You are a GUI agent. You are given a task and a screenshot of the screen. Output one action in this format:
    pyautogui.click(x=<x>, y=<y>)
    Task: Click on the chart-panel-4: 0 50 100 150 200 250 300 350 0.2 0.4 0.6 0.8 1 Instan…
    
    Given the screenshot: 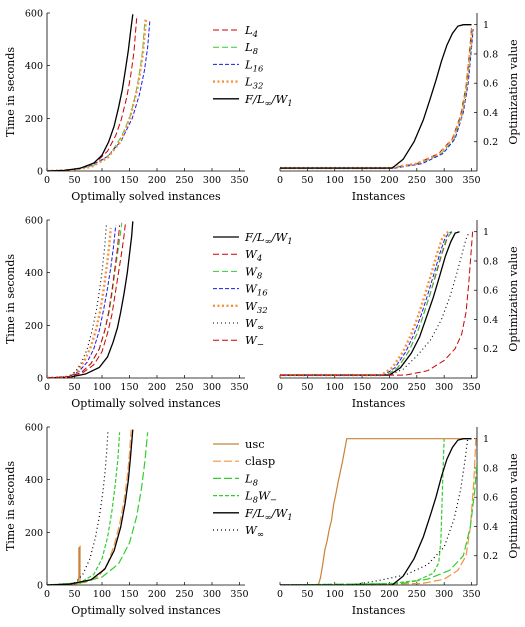 What is the action you would take?
    pyautogui.click(x=398, y=315)
    